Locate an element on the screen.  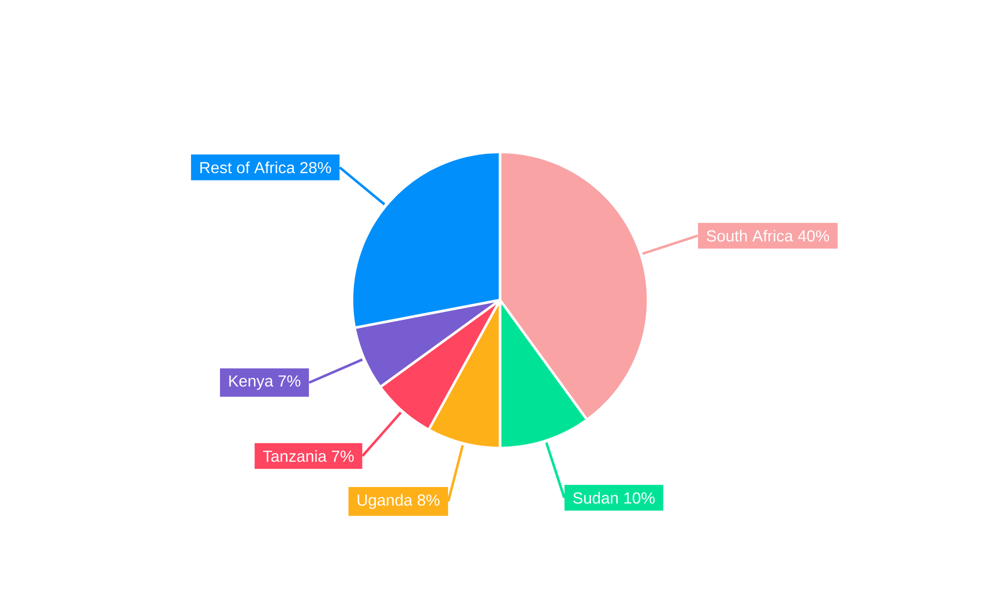
slice-label: Kenya is located at coordinates (251, 382).